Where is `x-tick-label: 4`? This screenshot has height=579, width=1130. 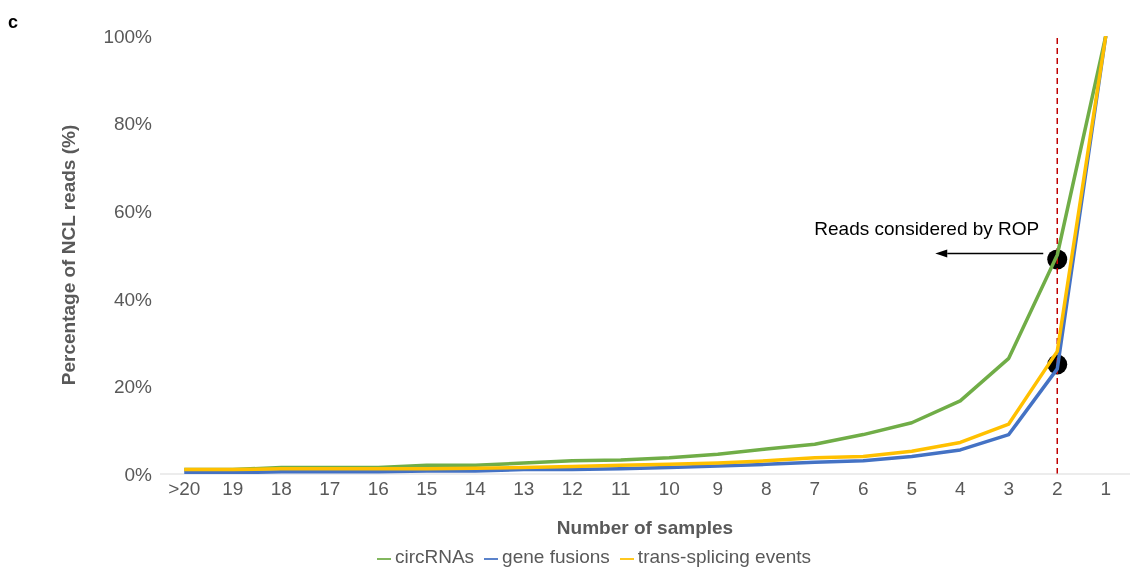 x-tick-label: 4 is located at coordinates (960, 489).